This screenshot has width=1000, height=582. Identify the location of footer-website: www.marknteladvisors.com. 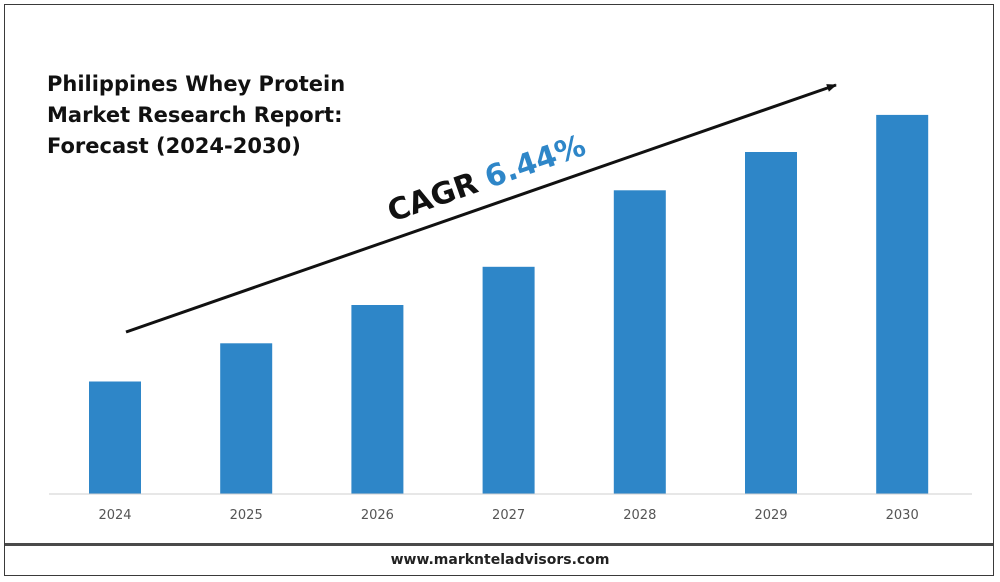
(500, 560).